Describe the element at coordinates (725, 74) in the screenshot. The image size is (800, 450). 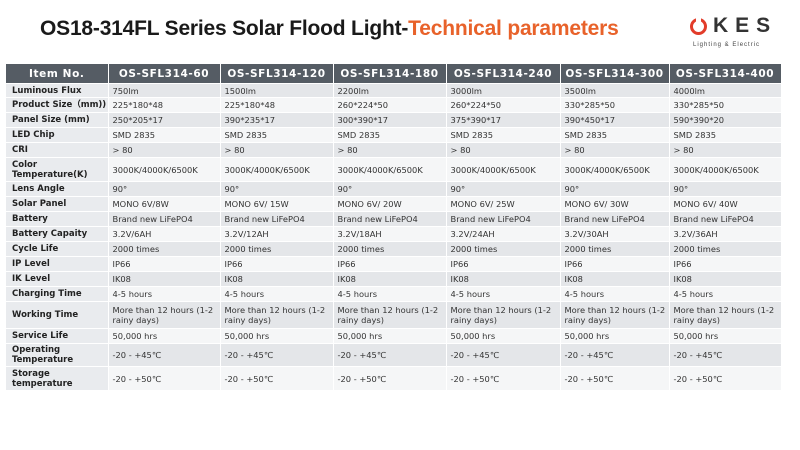
I see `column-header-model: OS-SFL314-400` at that location.